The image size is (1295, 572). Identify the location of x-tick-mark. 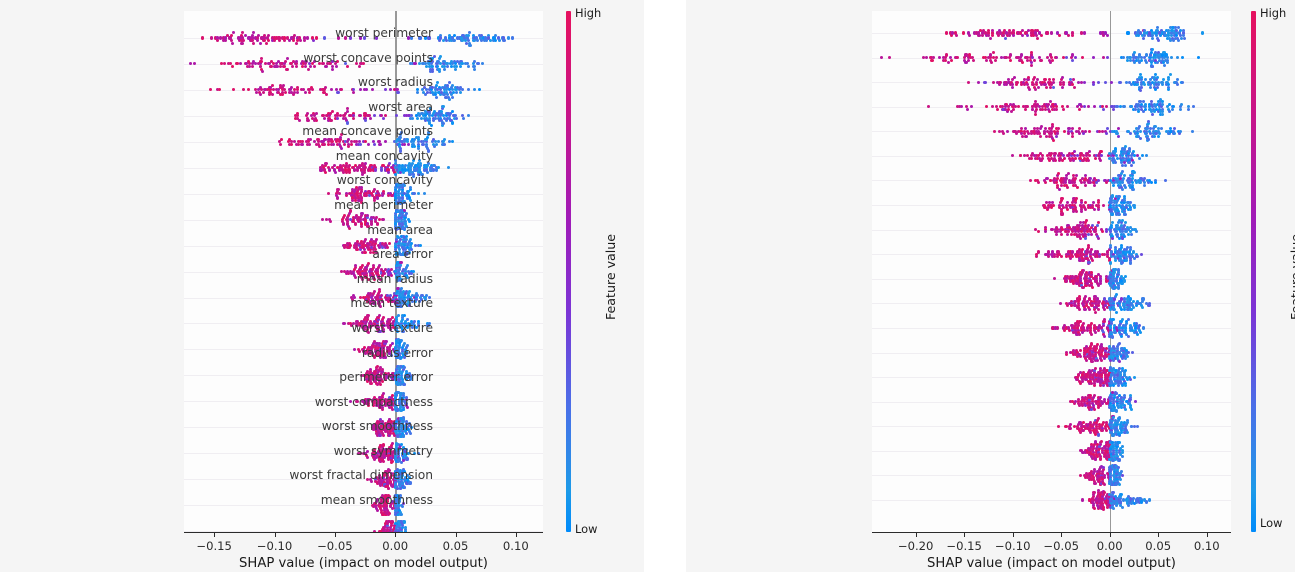
(335, 535).